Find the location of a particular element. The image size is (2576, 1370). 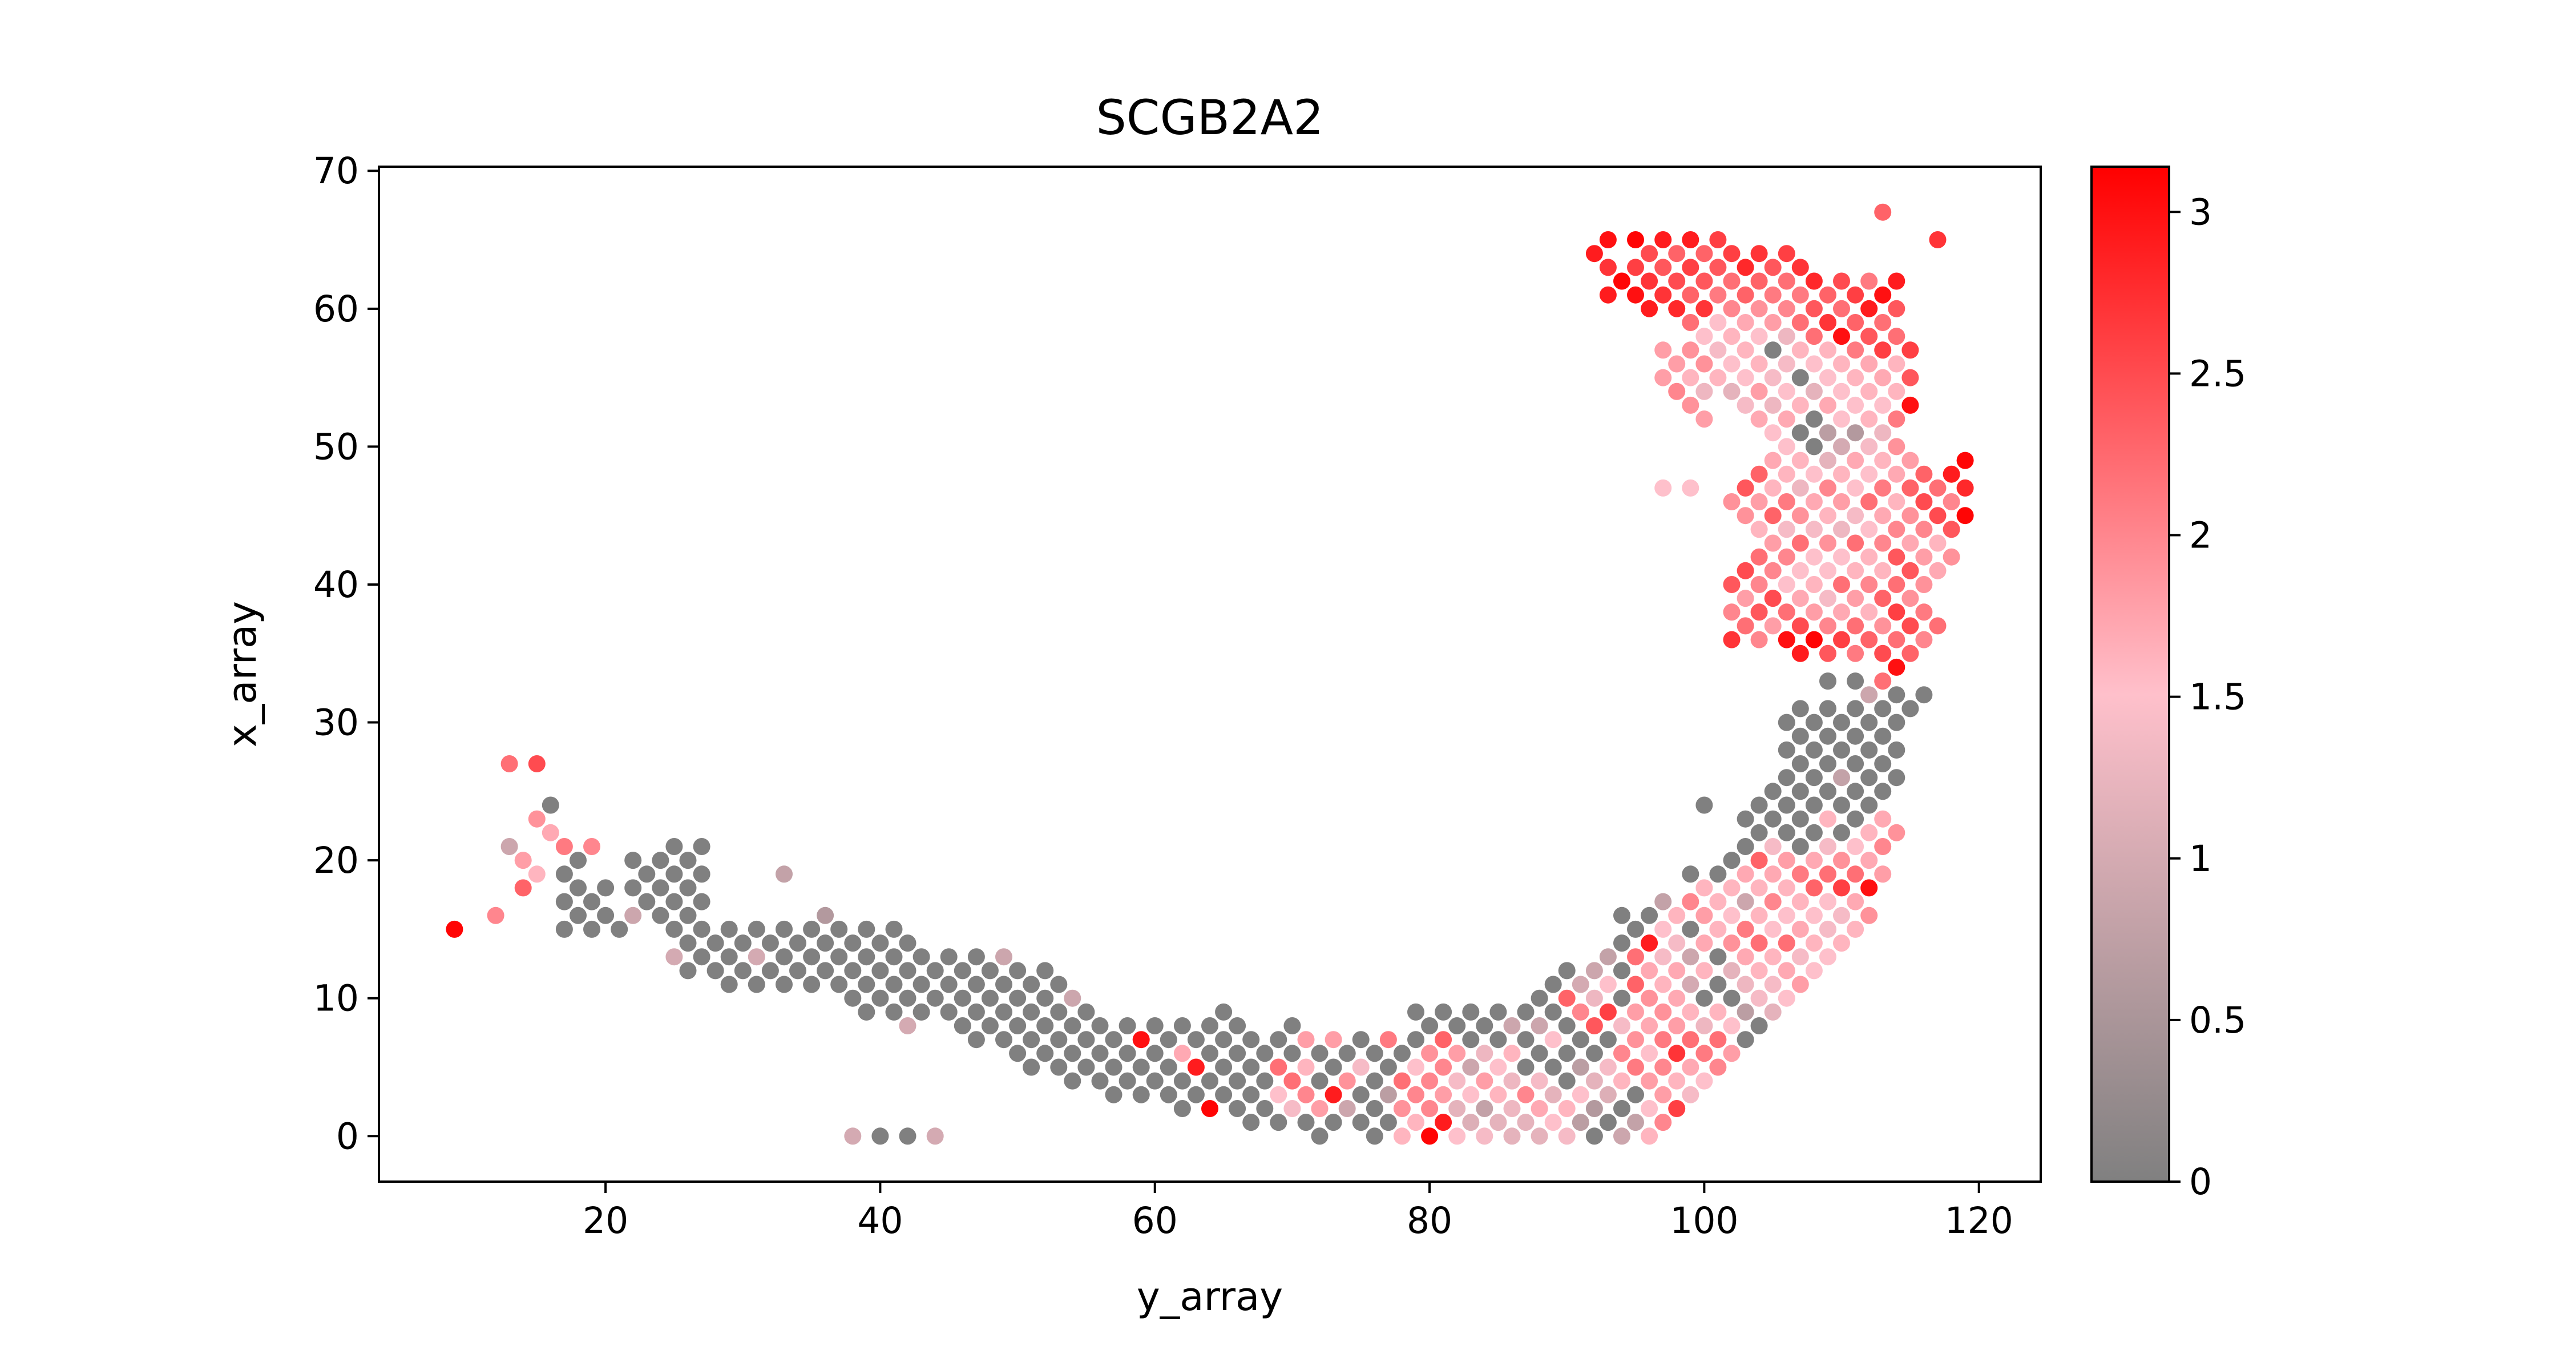

y-tick-label: 60 is located at coordinates (336, 309).